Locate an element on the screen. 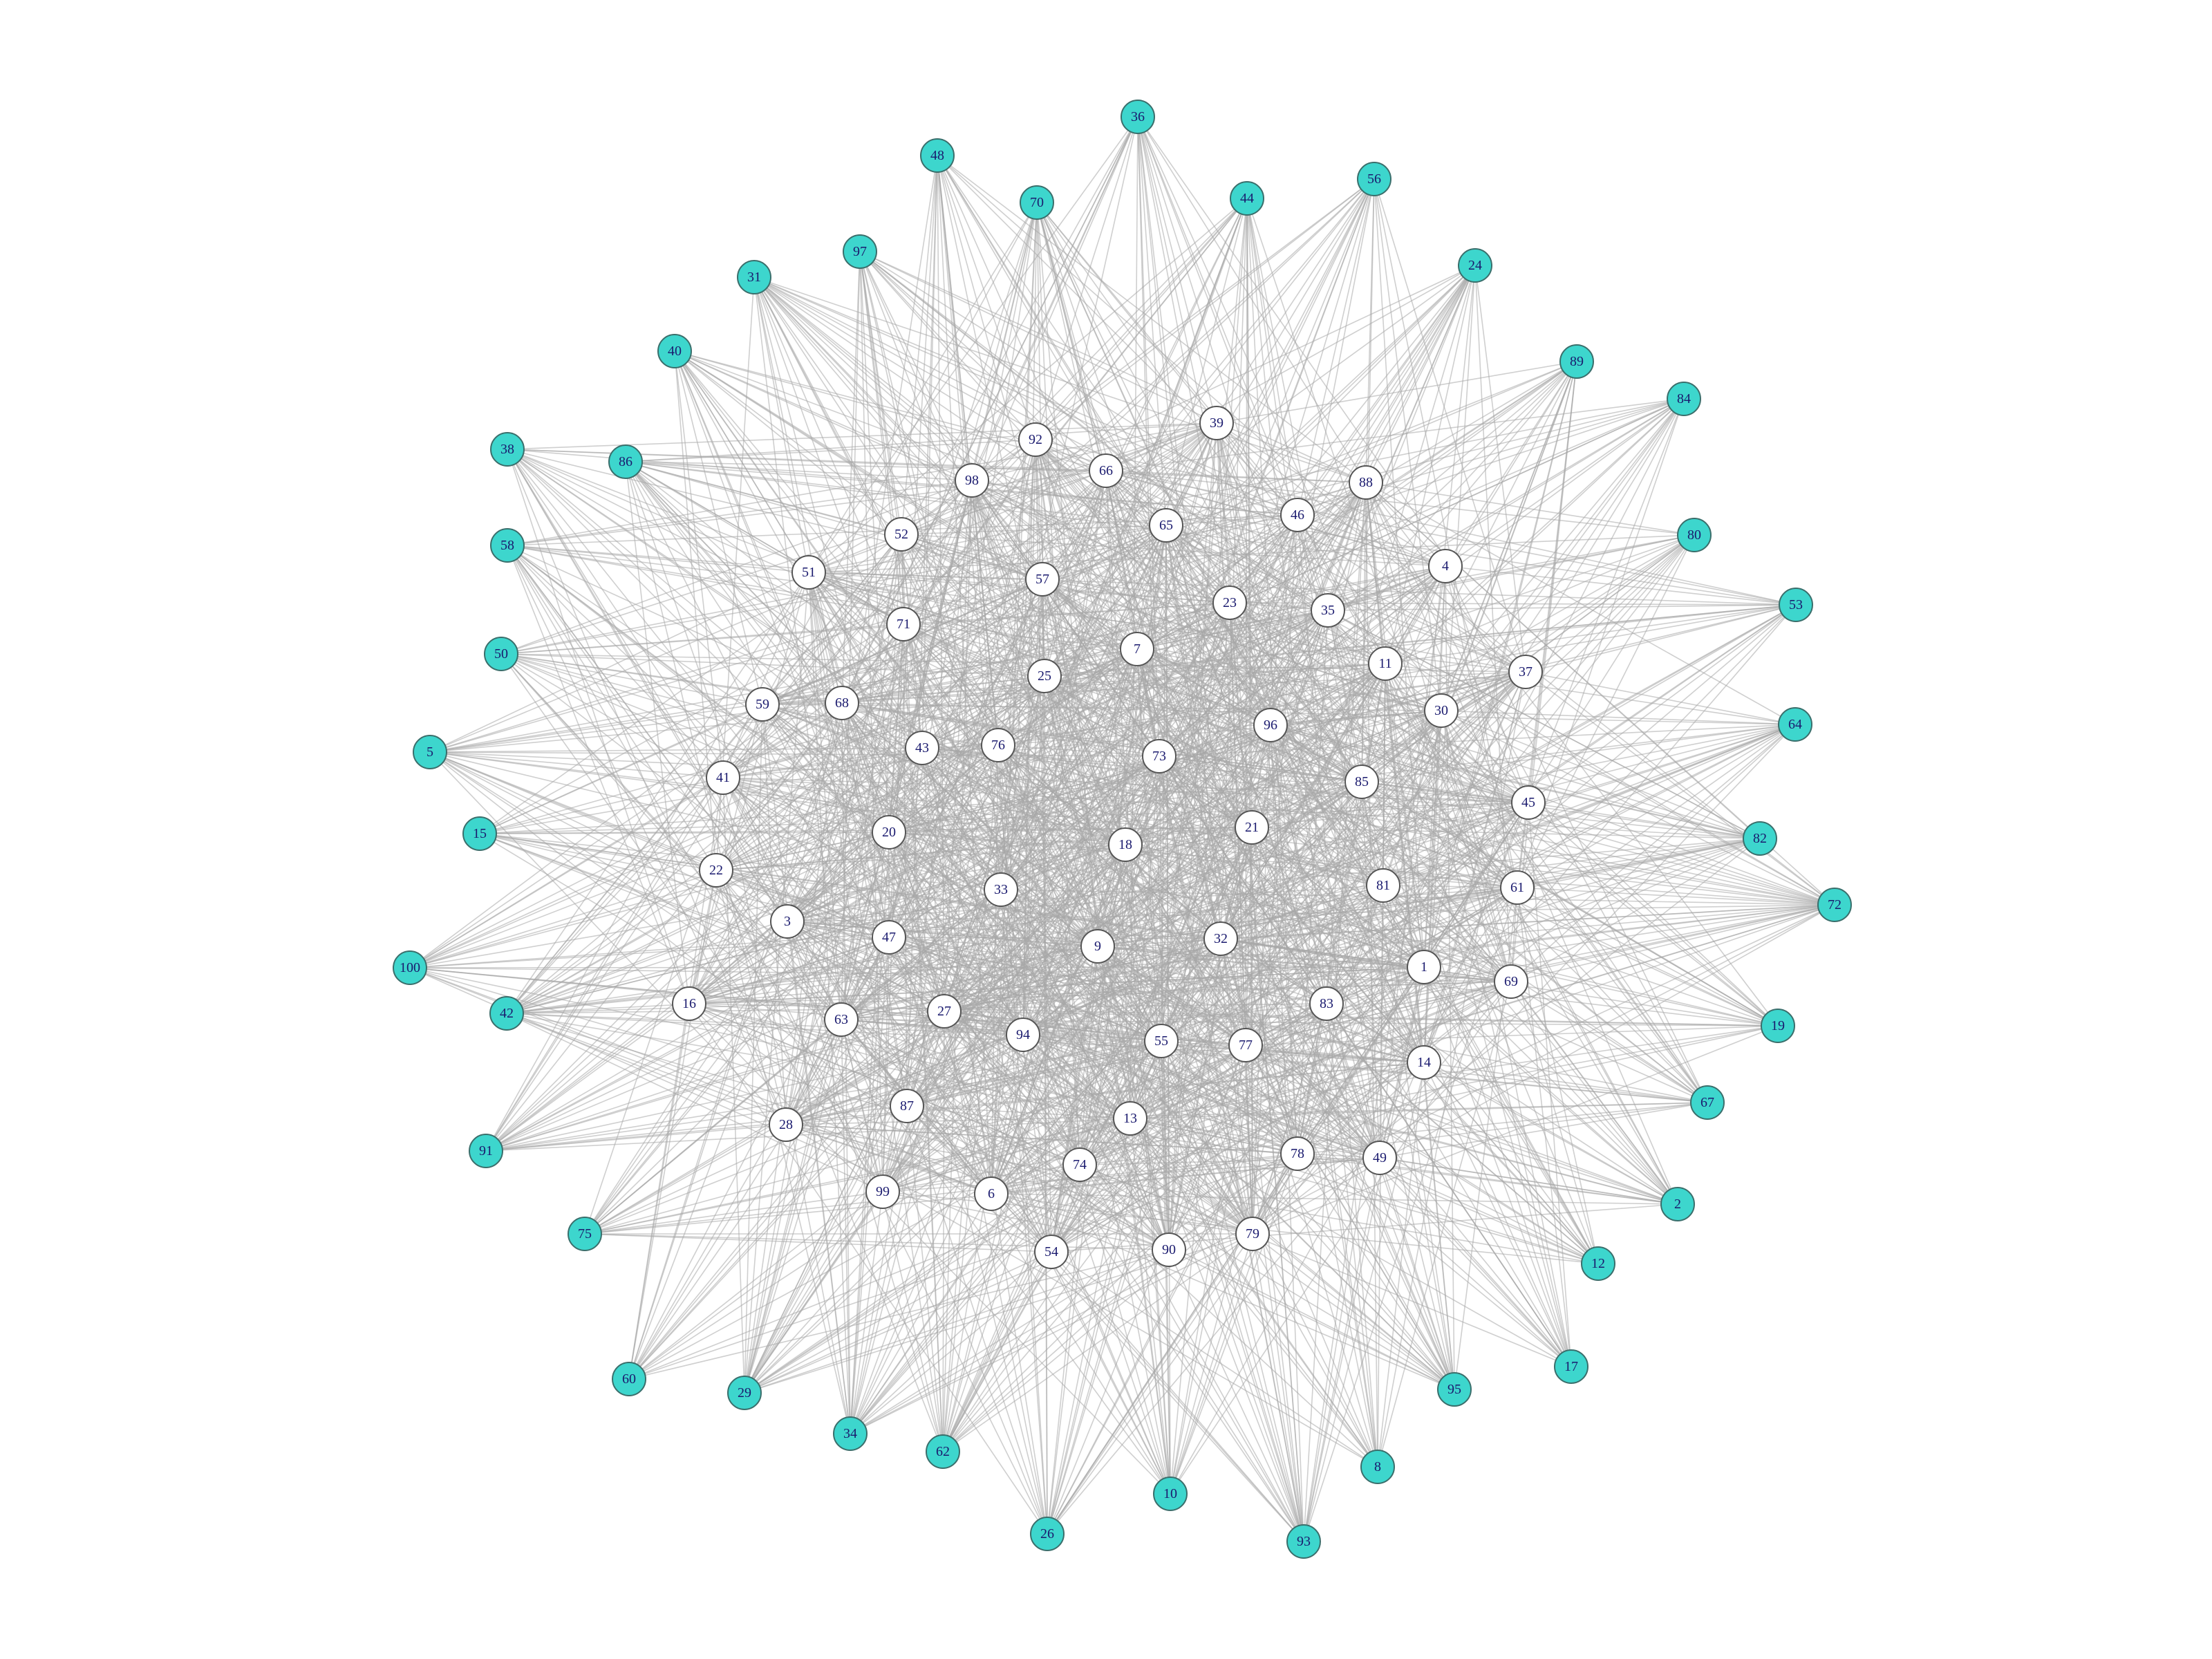 The height and width of the screenshot is (1659, 2212). node-78: 78 is located at coordinates (1297, 1153).